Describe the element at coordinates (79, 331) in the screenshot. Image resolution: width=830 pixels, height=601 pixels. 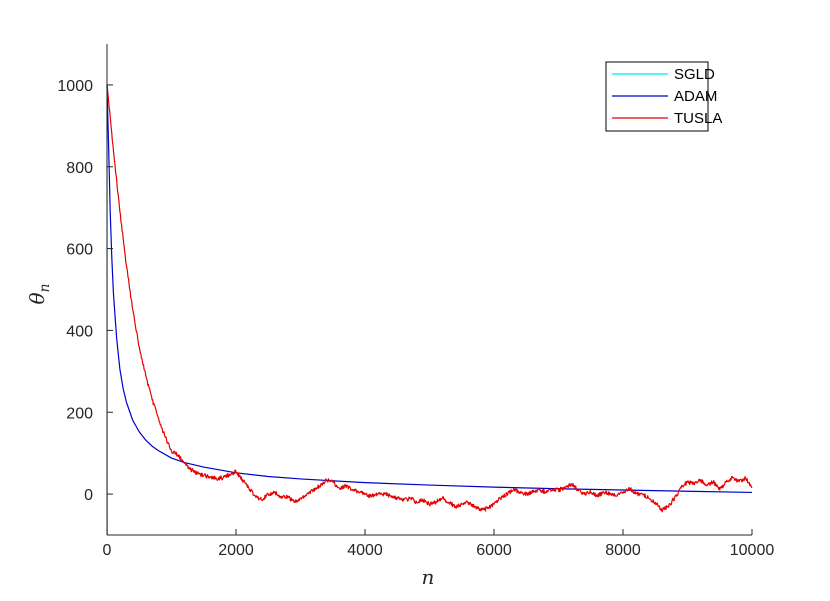
I see `y-tick-label: 400` at that location.